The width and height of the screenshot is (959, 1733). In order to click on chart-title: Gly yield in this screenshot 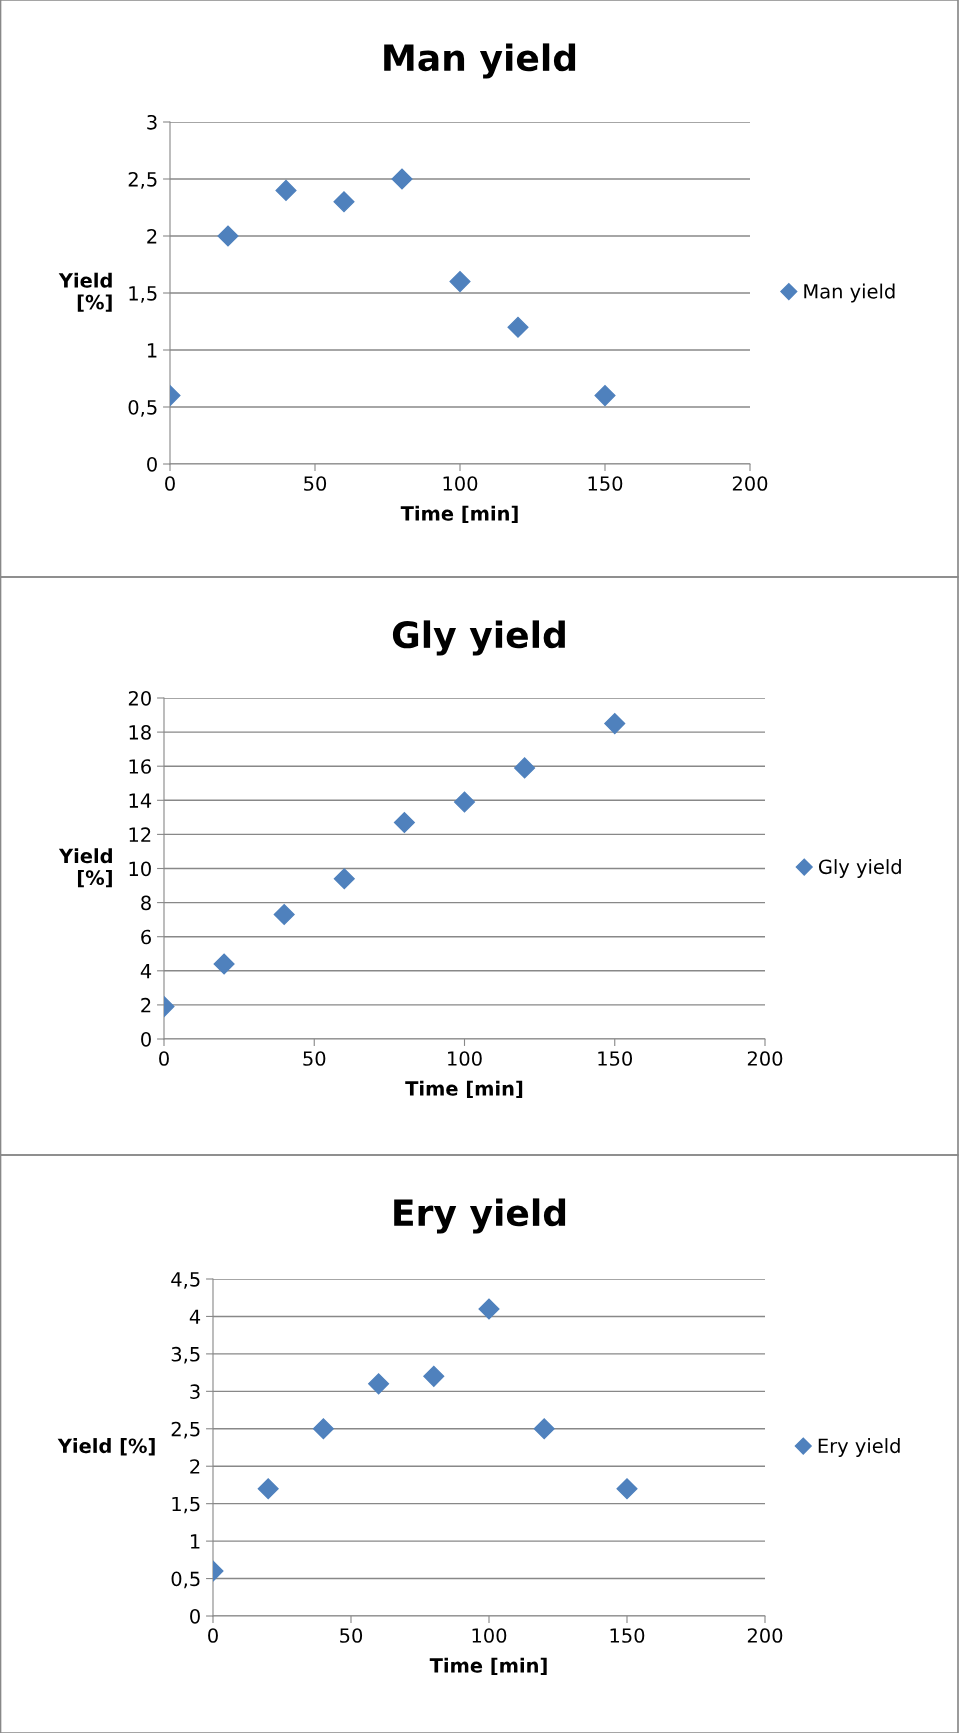, I will do `click(478, 638)`.